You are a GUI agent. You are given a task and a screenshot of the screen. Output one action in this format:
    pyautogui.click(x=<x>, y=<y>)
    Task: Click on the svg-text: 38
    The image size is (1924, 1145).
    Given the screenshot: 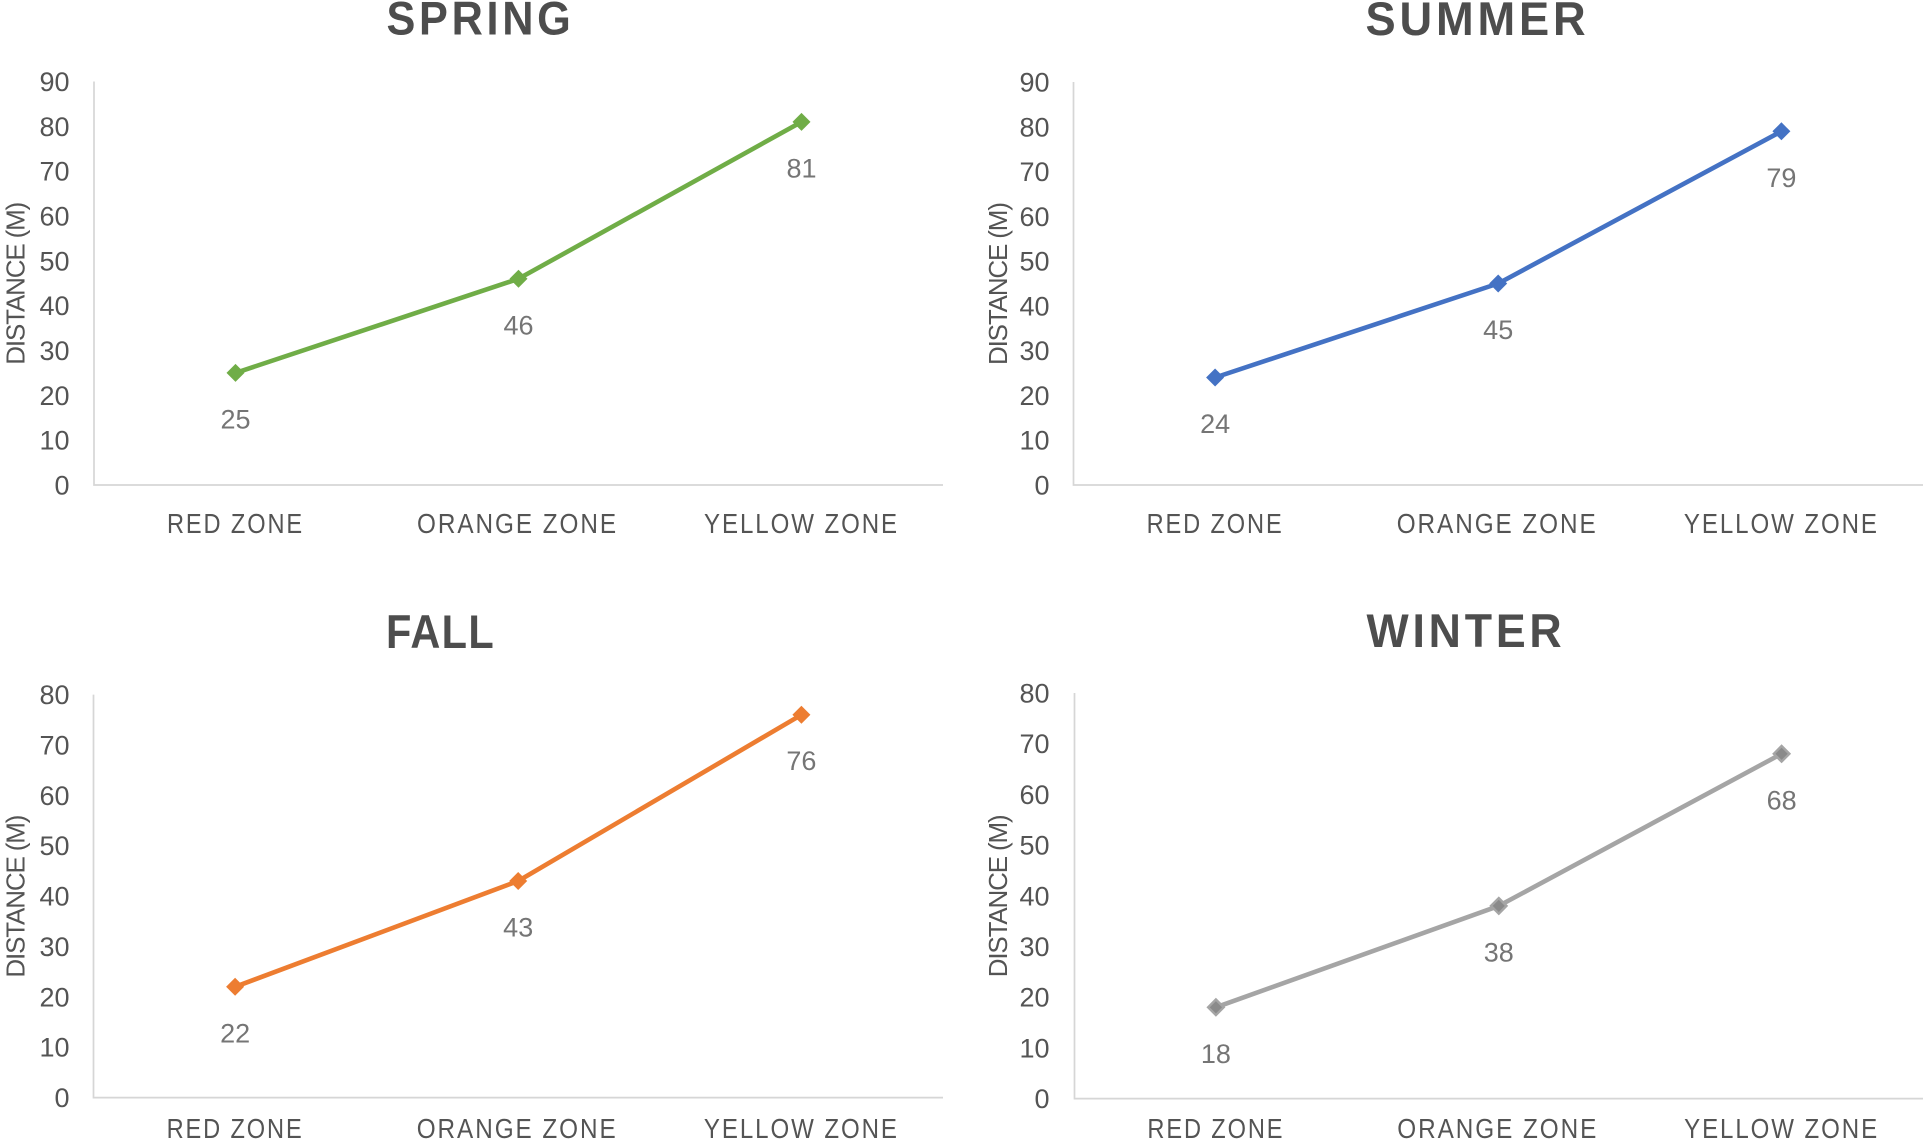 What is the action you would take?
    pyautogui.click(x=1499, y=952)
    